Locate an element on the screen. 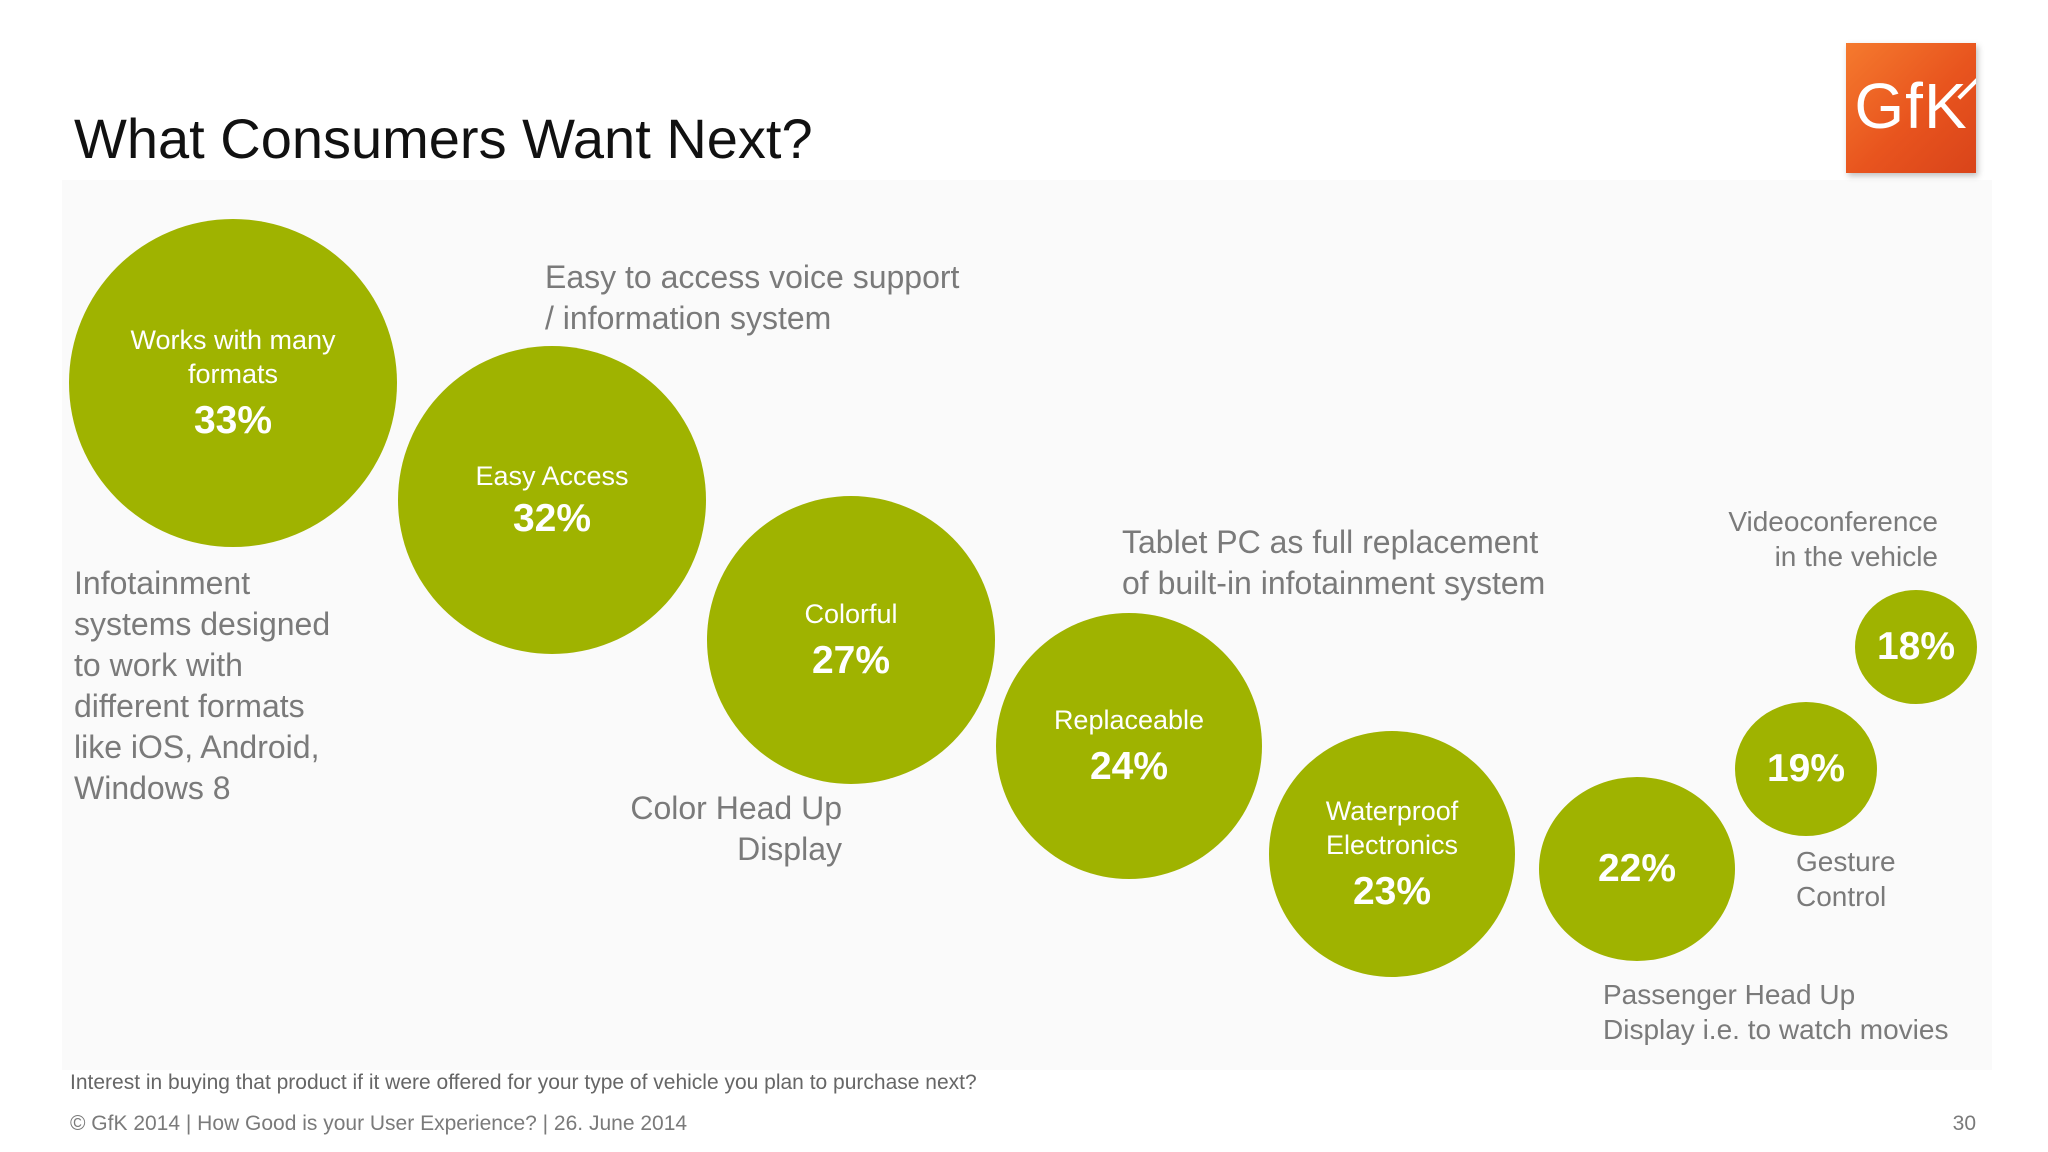 The image size is (2048, 1152). bubble-value: 23% is located at coordinates (1392, 891).